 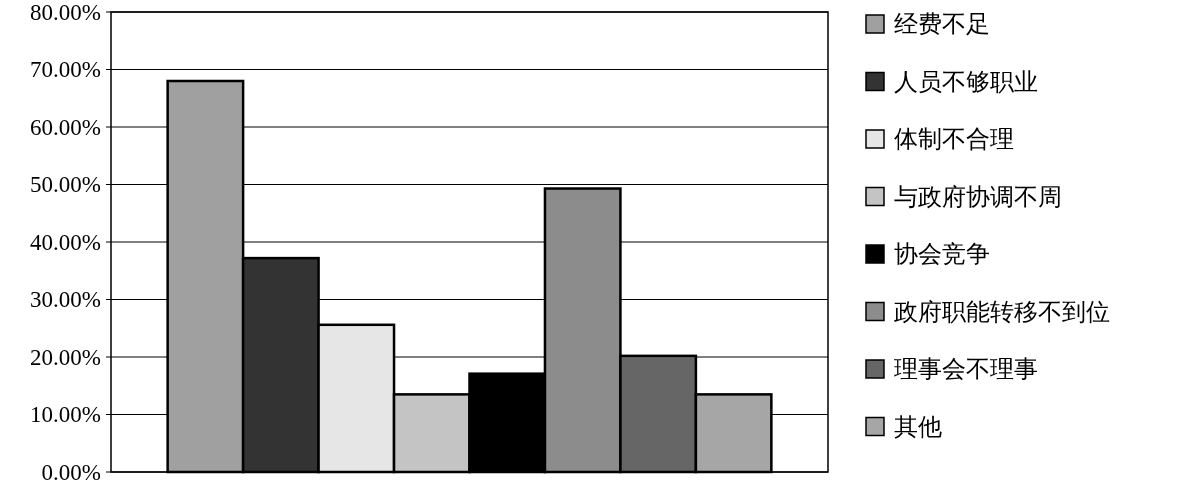 I want to click on y-tick-label: 80.00%, so click(x=65, y=12).